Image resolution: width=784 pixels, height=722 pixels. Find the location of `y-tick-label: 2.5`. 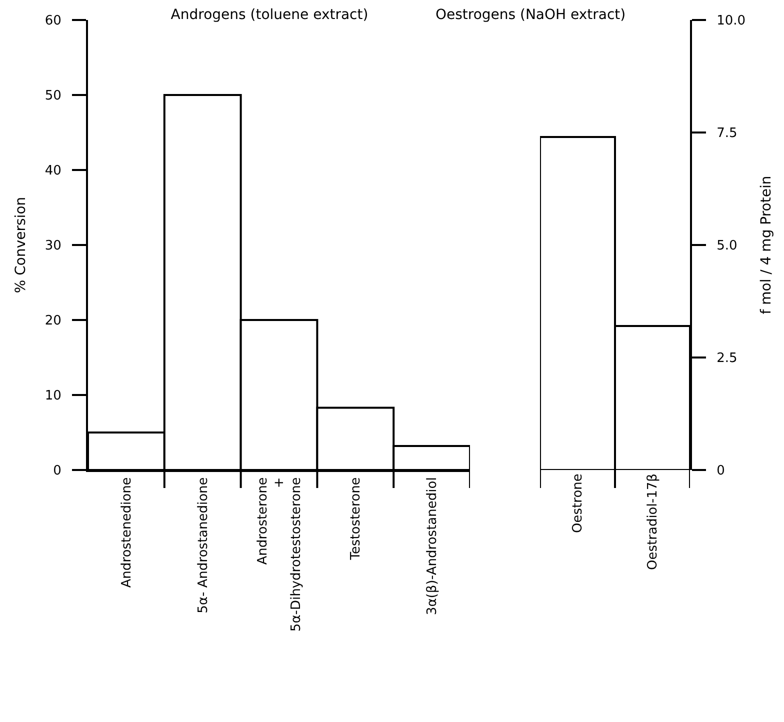

y-tick-label: 2.5 is located at coordinates (727, 358).